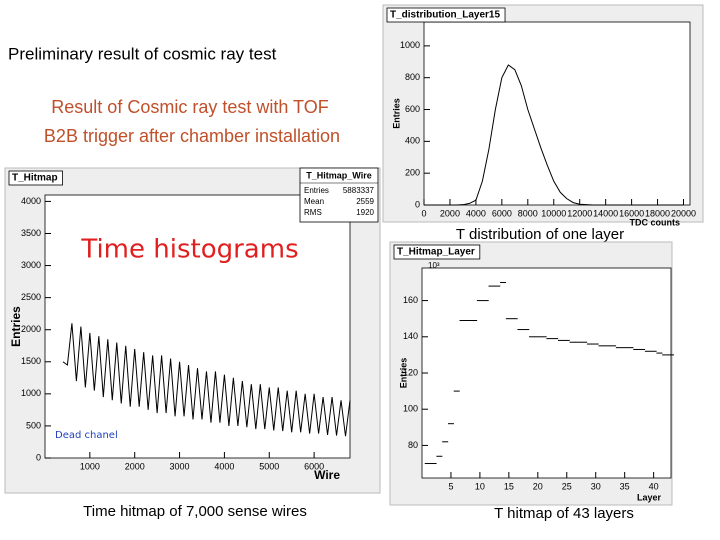  Describe the element at coordinates (649, 497) in the screenshot. I see `x-axis-label: Layer` at that location.